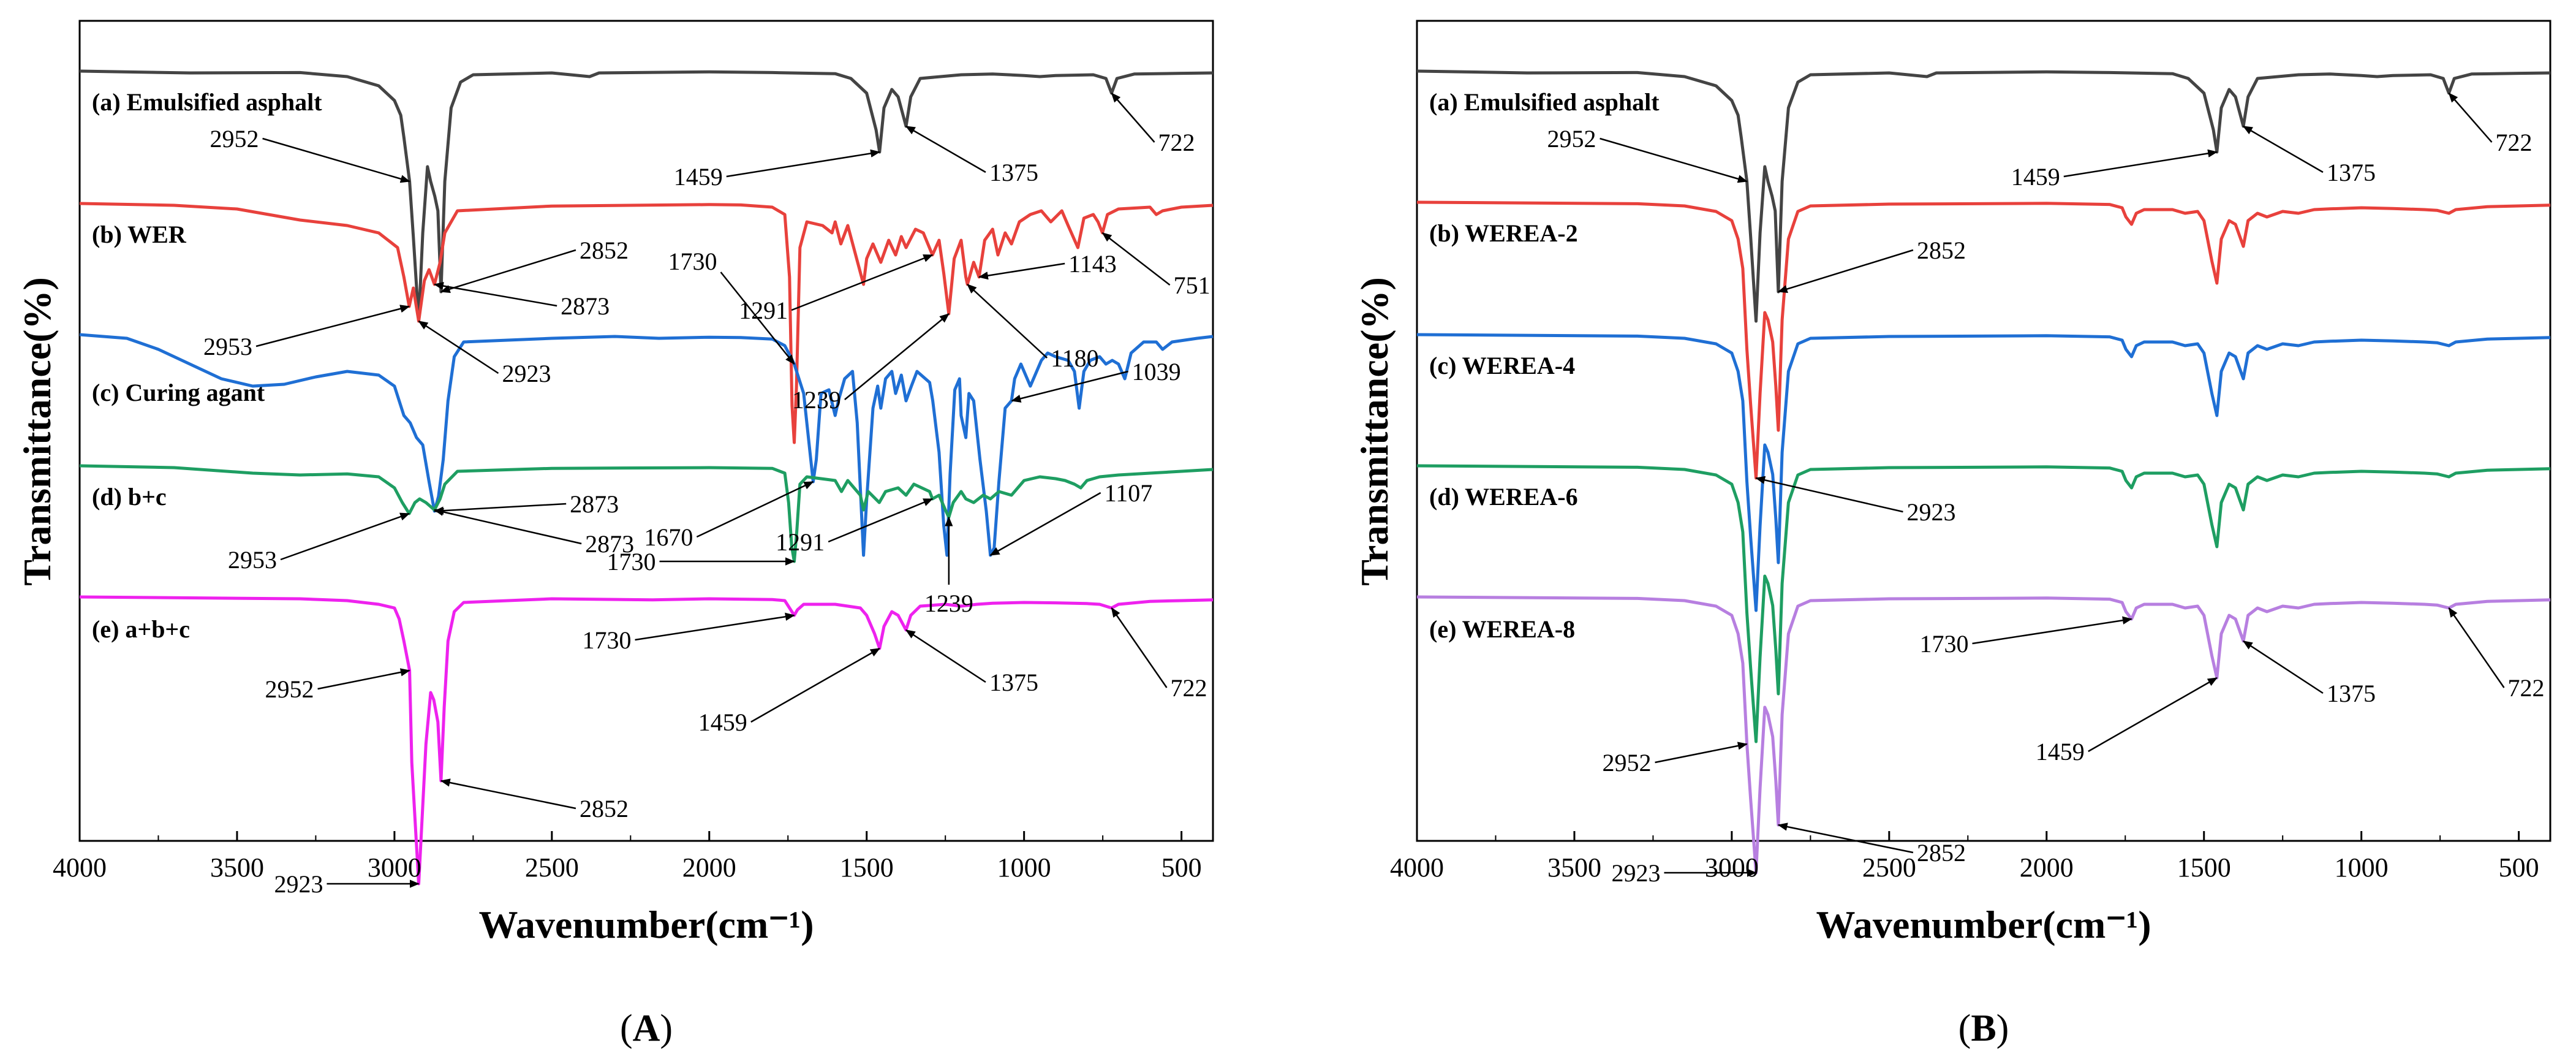 The width and height of the screenshot is (2576, 1056). What do you see at coordinates (646, 1028) in the screenshot?
I see `panel-label-a: (A)` at bounding box center [646, 1028].